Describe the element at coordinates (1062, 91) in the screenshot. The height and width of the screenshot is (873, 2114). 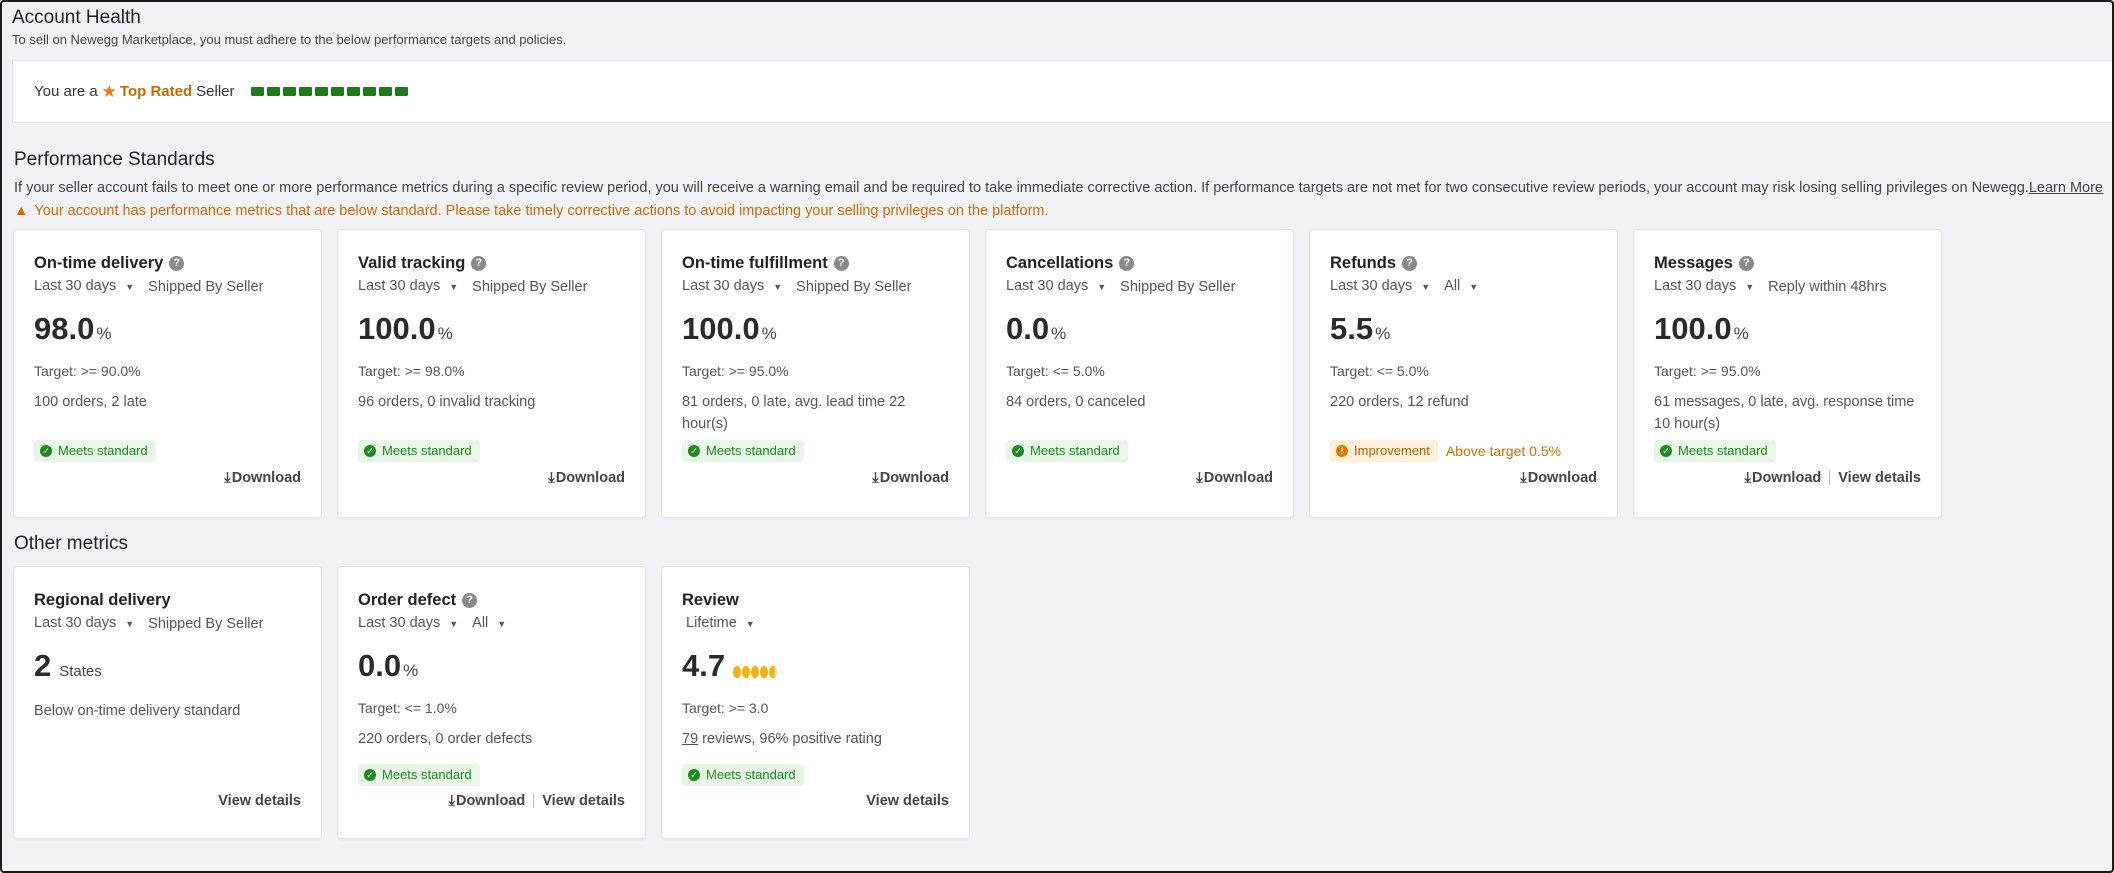
I see `seller-level-bar: You are a ★ Top Rated Seller` at that location.